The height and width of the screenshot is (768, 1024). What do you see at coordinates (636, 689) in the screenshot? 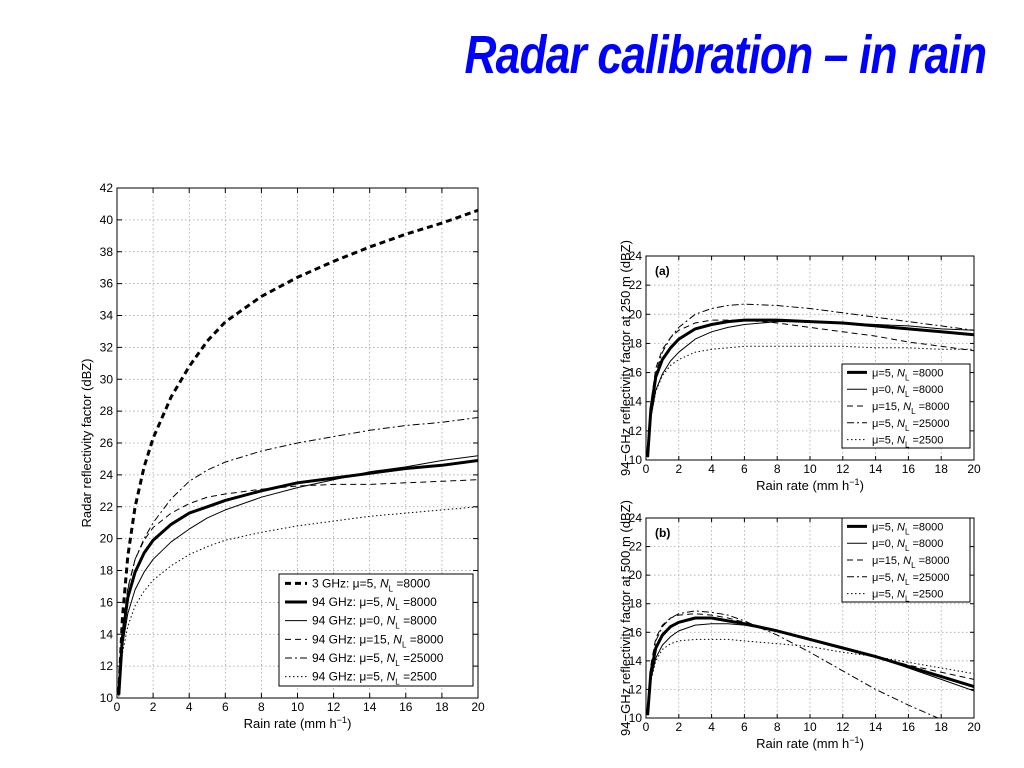
I see `y-tick-label: 12` at bounding box center [636, 689].